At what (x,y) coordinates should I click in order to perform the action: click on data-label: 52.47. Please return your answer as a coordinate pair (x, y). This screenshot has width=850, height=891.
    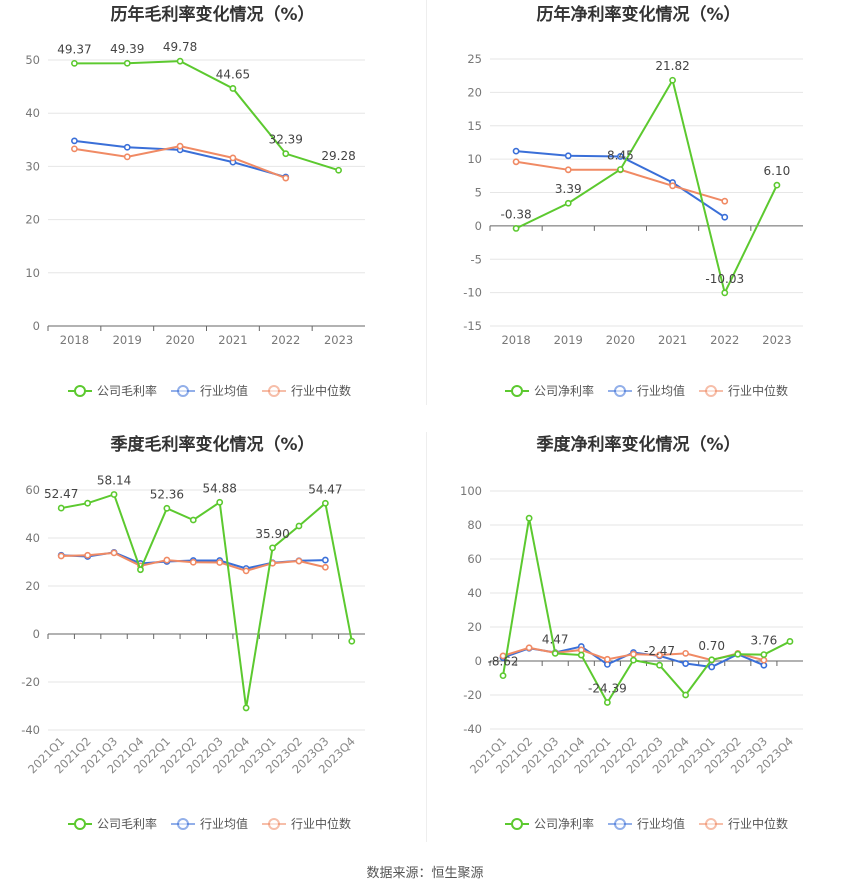
    Looking at the image, I should click on (61, 494).